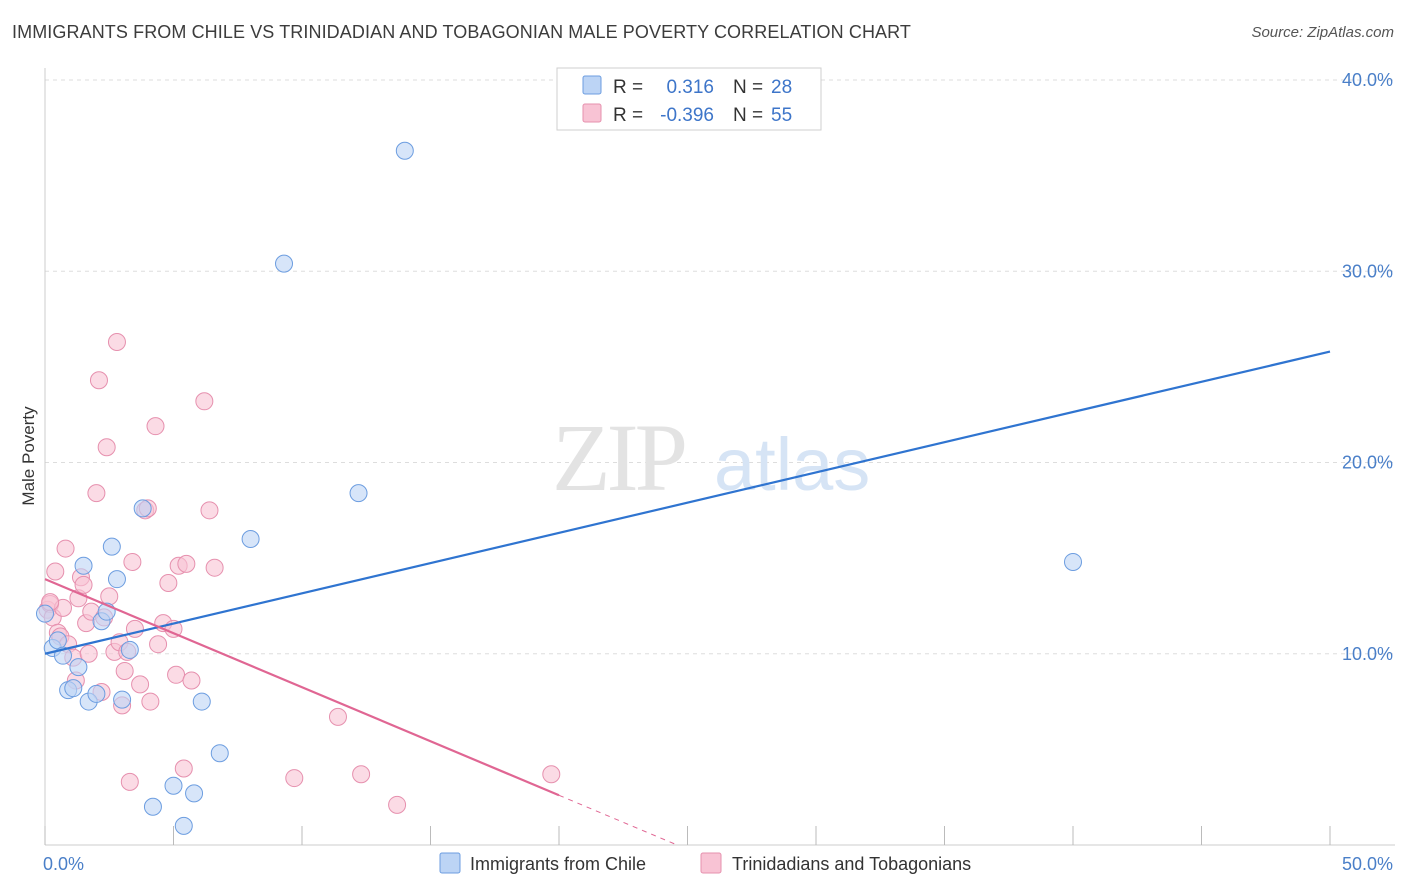 This screenshot has width=1406, height=892. What do you see at coordinates (748, 115) in the screenshot?
I see `stats-n-label-pink: N =` at bounding box center [748, 115].